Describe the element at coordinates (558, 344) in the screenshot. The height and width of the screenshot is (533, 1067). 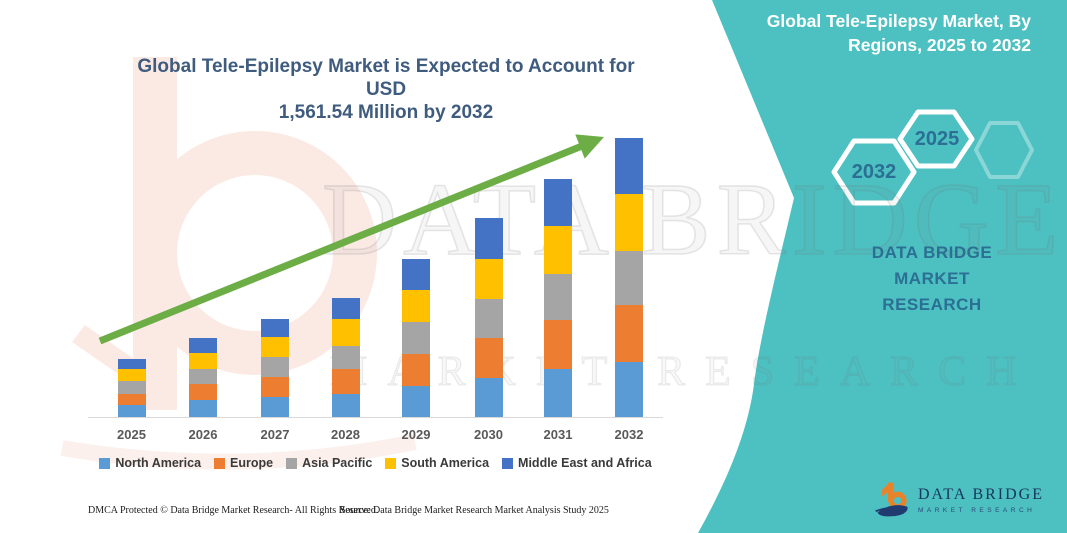
I see `bar-segment-2031-europe` at that location.